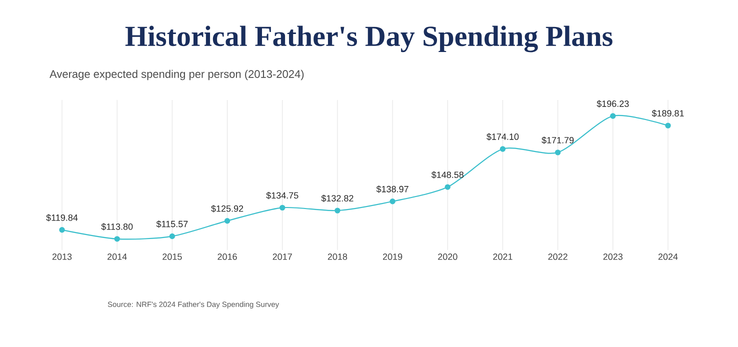  Describe the element at coordinates (613, 257) in the screenshot. I see `x-tick-label: 2023` at that location.